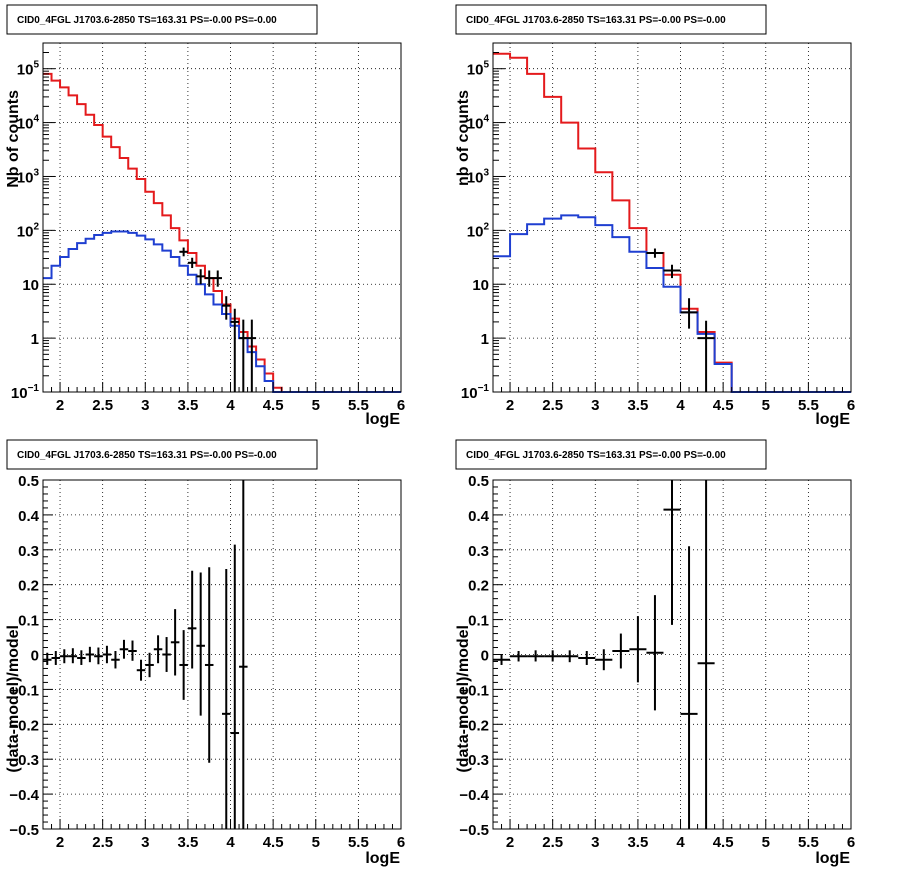 The width and height of the screenshot is (898, 875). I want to click on y-tick-label: −0.1, so click(24, 690).